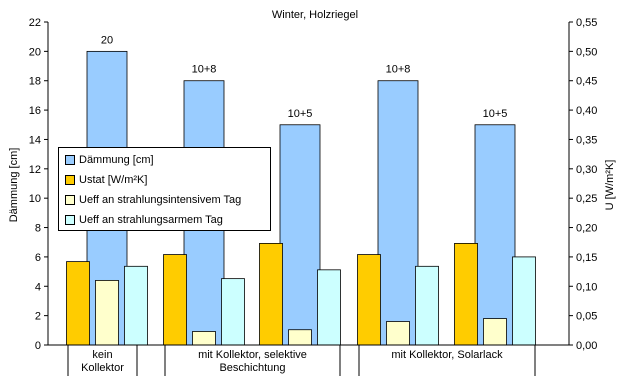  Describe the element at coordinates (35, 23) in the screenshot. I see `left-tick-label-11: 22` at that location.